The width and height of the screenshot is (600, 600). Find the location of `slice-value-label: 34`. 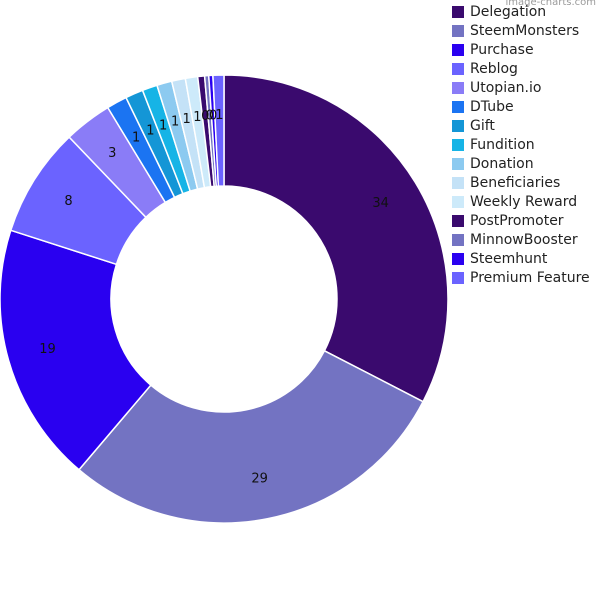

slice-value-label: 34 is located at coordinates (380, 203).